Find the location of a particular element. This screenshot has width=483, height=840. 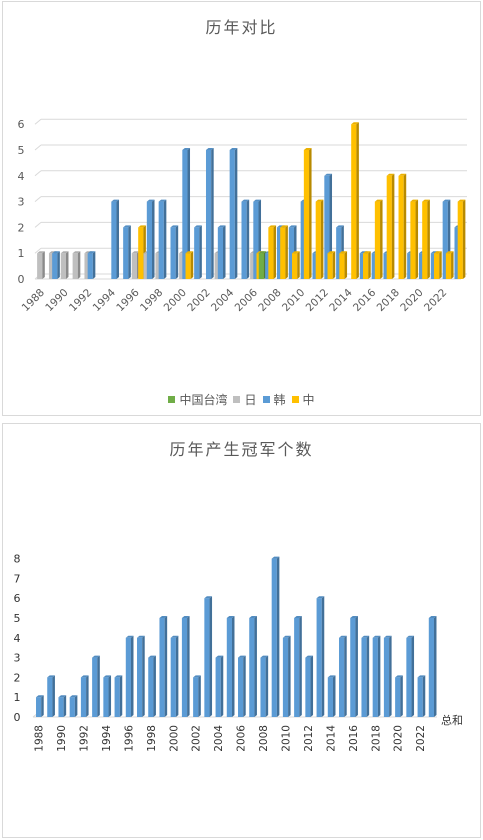

x-tick-label: 2020 is located at coordinates (411, 300).